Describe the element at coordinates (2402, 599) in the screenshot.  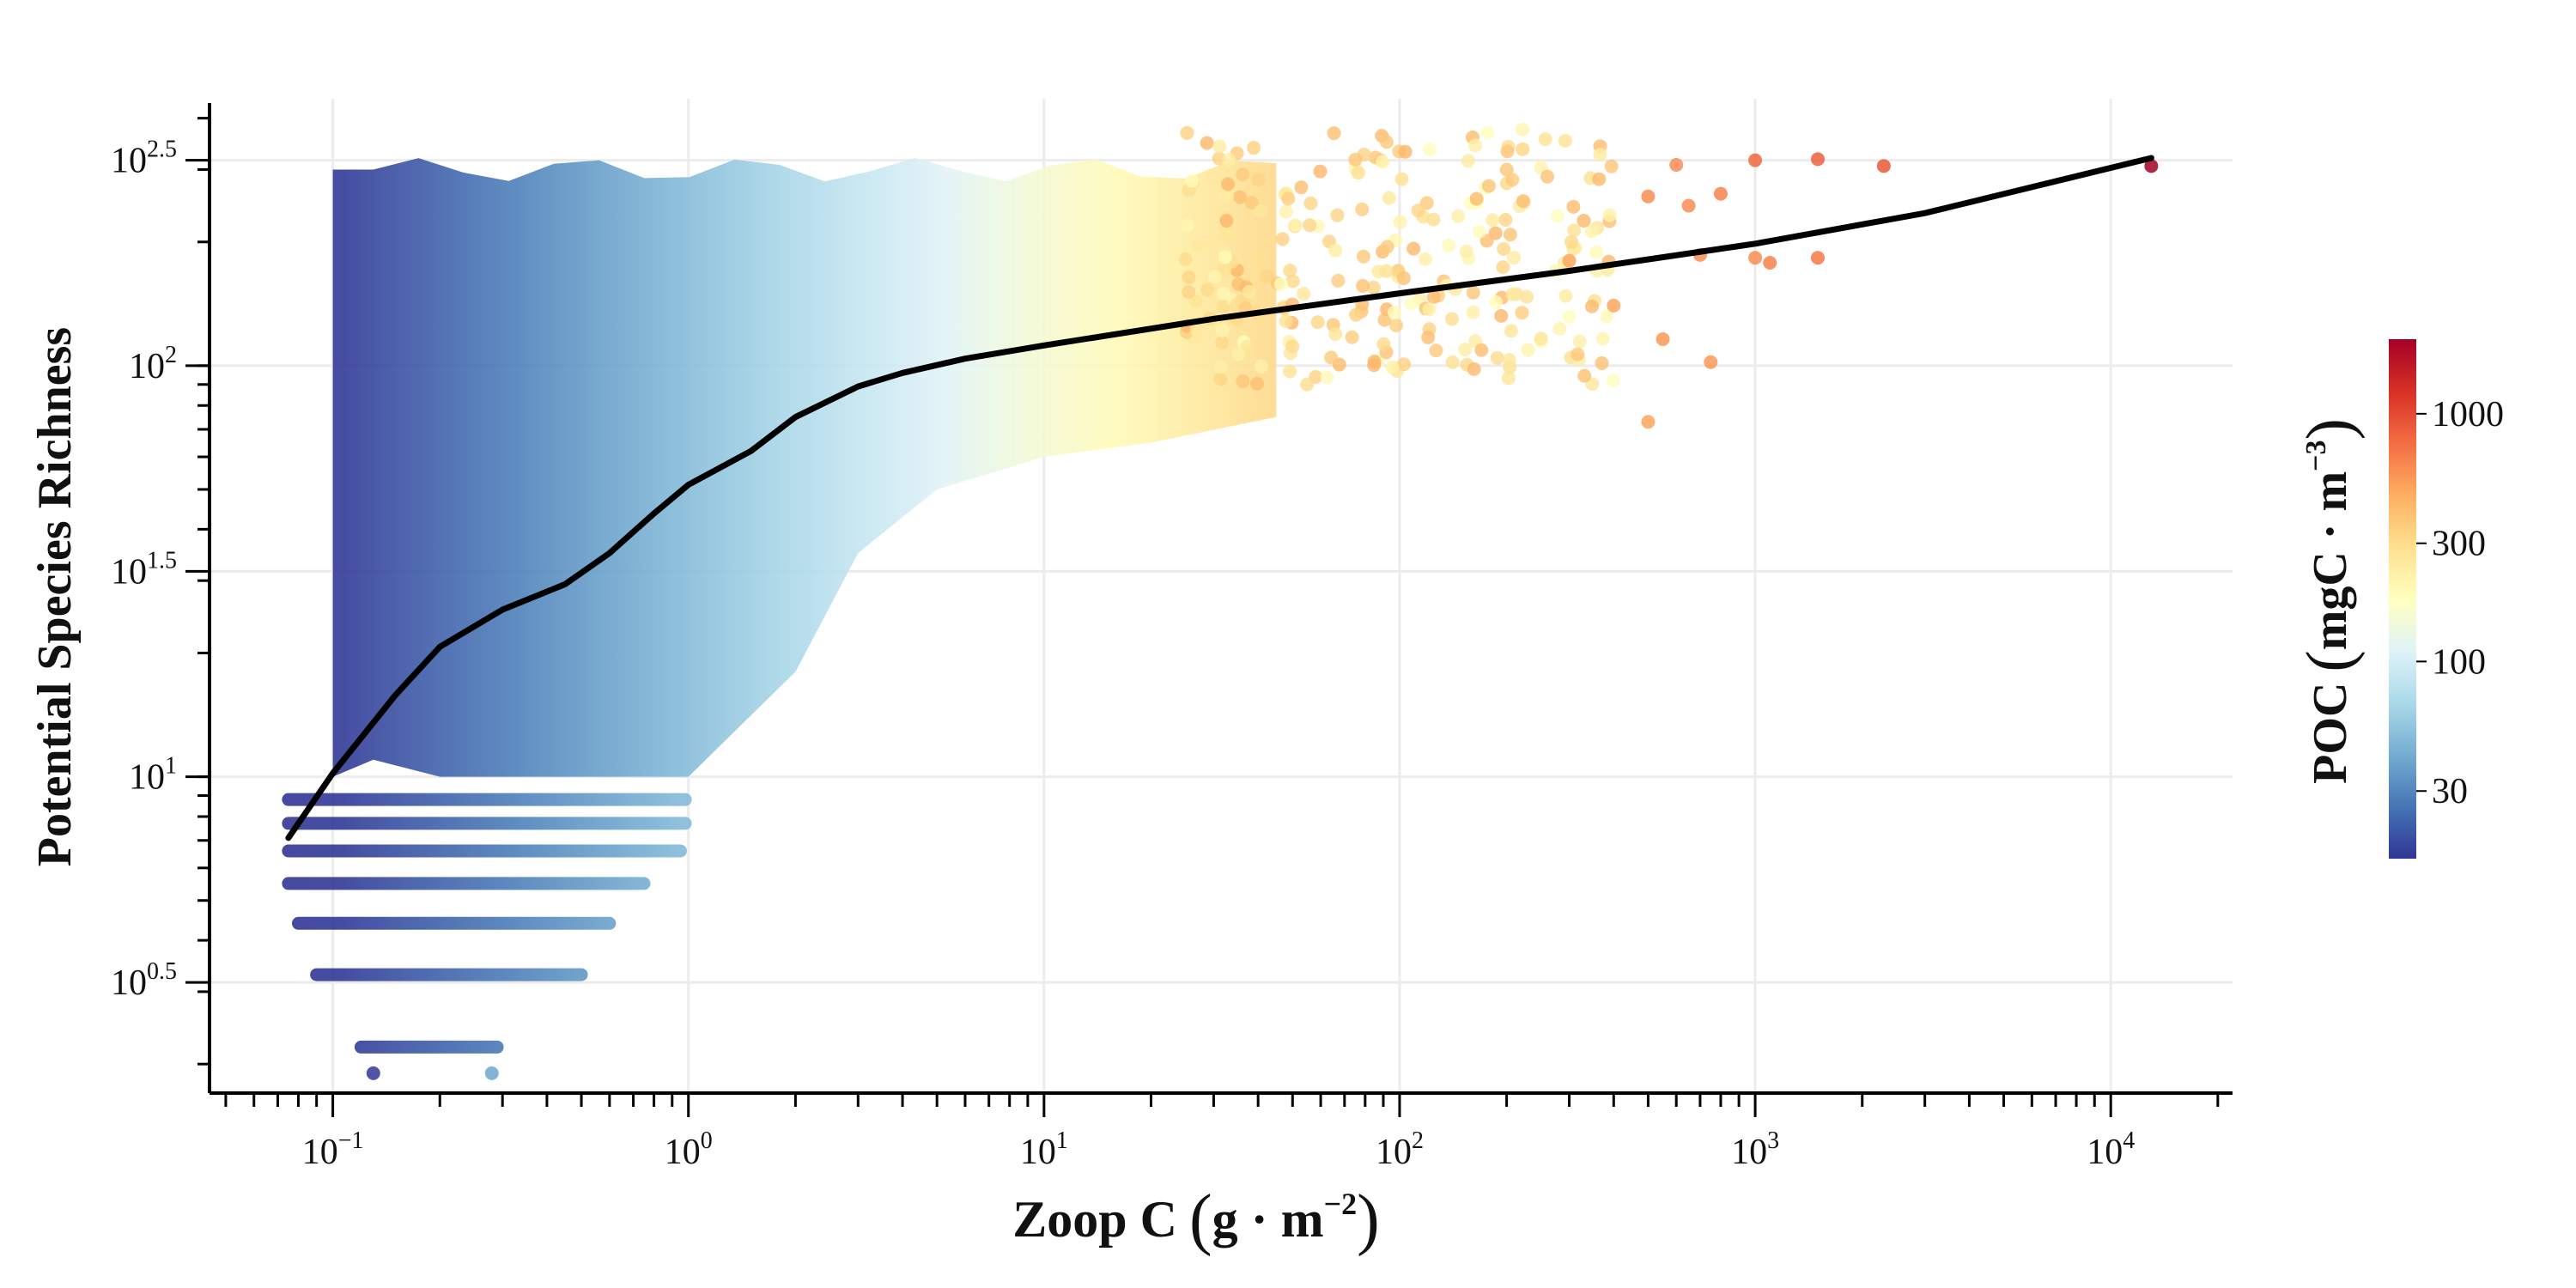
I see `colorbar-gradient` at that location.